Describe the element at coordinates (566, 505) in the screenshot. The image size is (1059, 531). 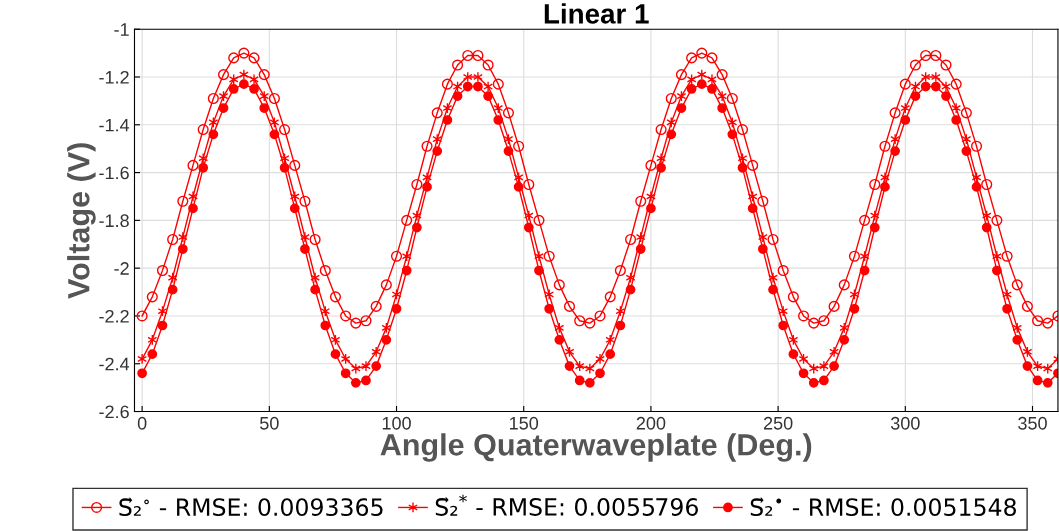
I see `legend-label: S⃗₂$^{*}$ - RMSE: 0.0055796` at that location.